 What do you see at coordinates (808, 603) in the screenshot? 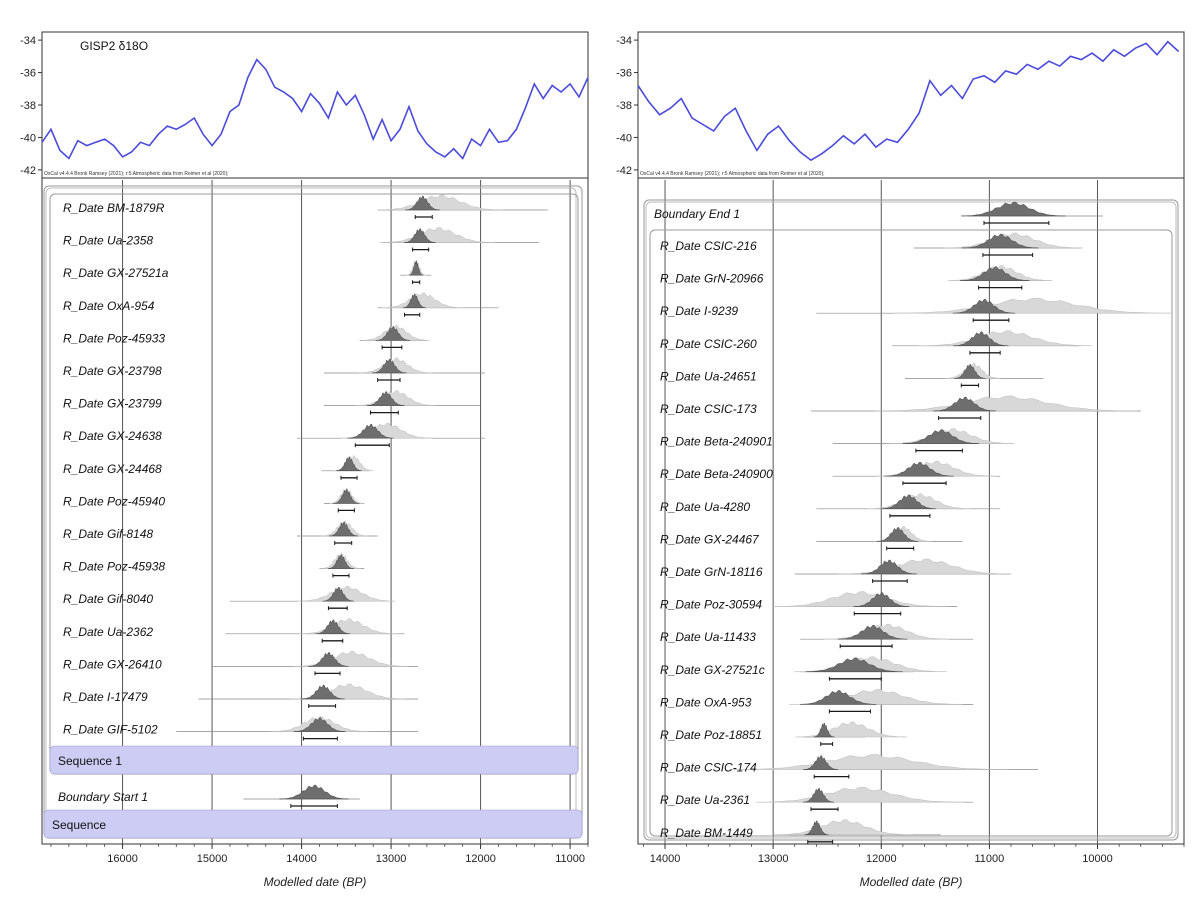
I see `date-row: R_Date Poz-30594` at bounding box center [808, 603].